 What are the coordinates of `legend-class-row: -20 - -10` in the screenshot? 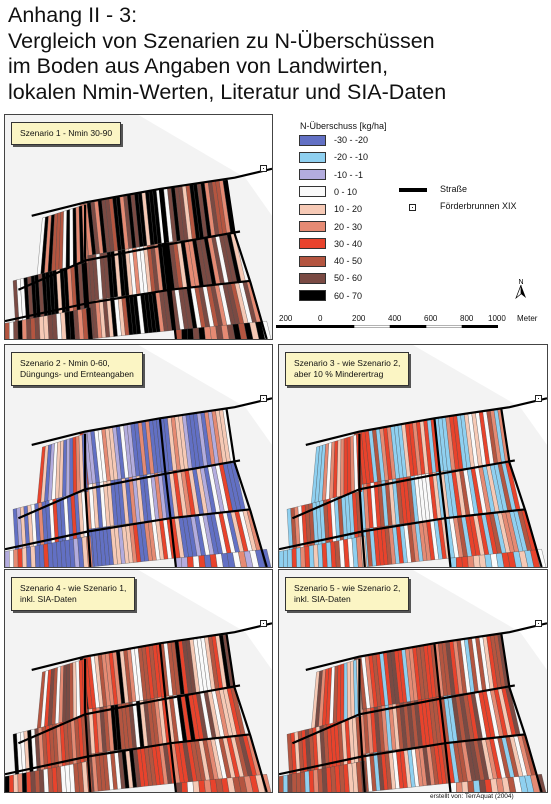 It's located at (333, 157).